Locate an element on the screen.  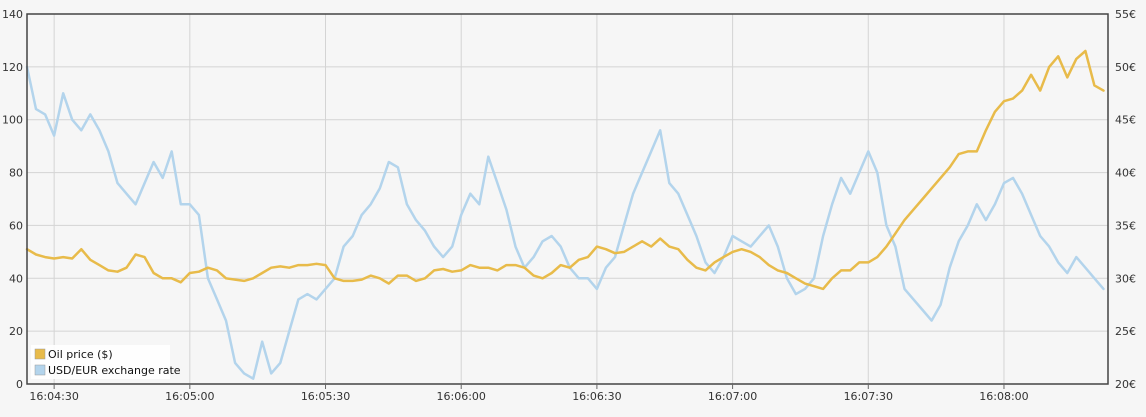
legend: Oil price ($) USD/EUR exchange rate is located at coordinates (106, 362).